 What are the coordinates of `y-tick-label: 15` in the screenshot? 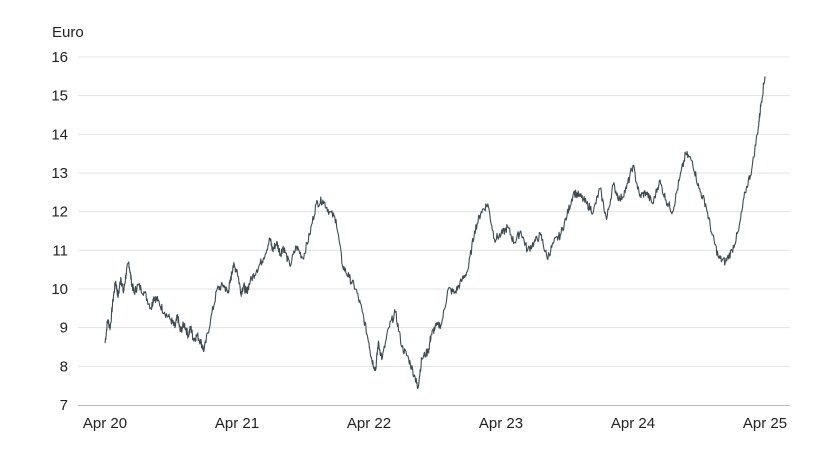 It's located at (59, 96).